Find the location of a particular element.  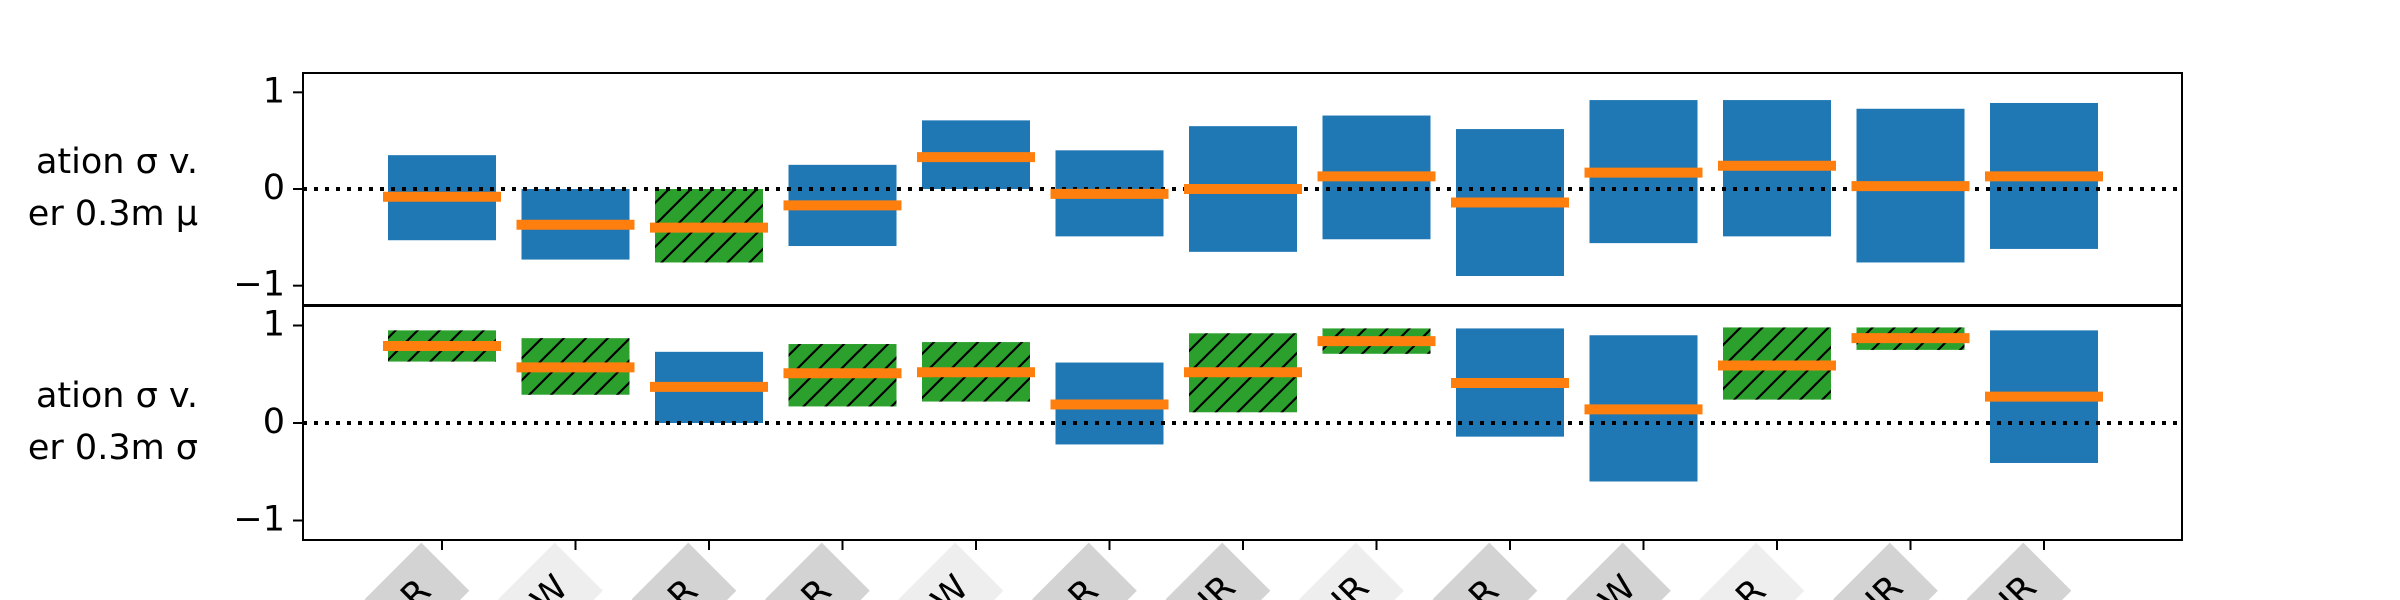

y-axis-label: er 0.3m σ is located at coordinates (113, 448).